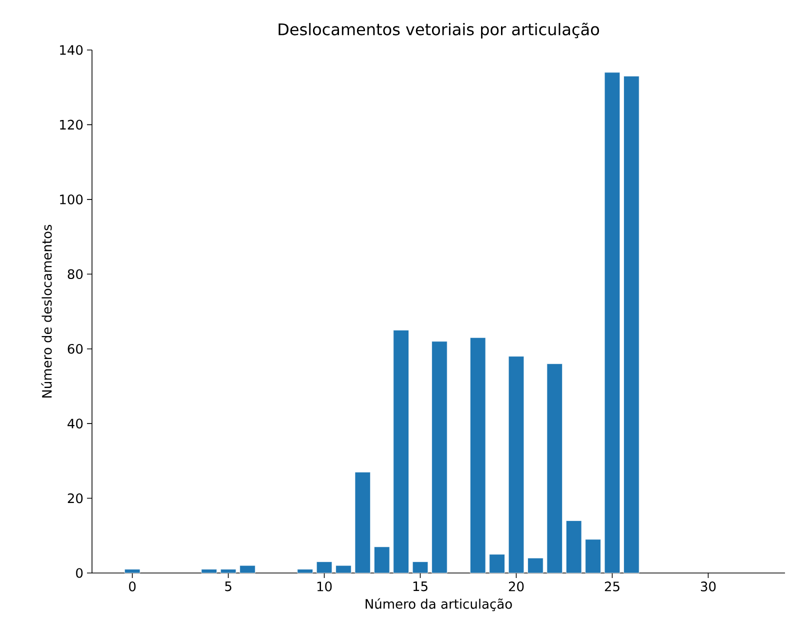 This screenshot has width=786, height=635. Describe the element at coordinates (420, 587) in the screenshot. I see `x-tick-label: 15` at that location.